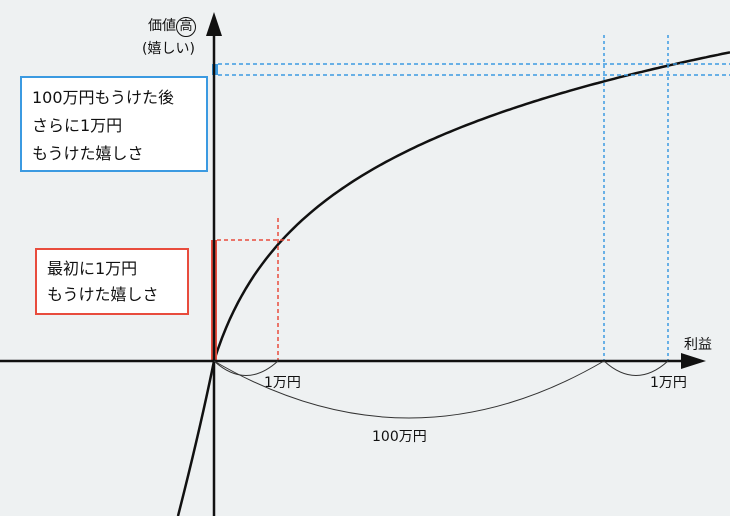 The width and height of the screenshot is (730, 516). What do you see at coordinates (668, 383) in the screenshot?
I see `span-label-after: 1万円` at bounding box center [668, 383].